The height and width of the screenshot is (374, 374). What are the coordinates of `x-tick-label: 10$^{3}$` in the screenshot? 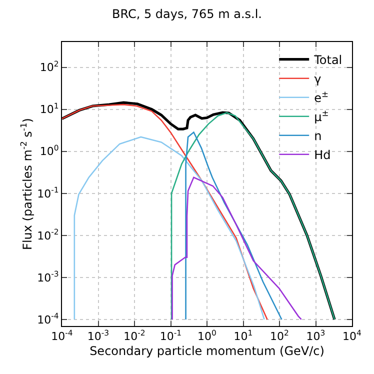 It's located at (316, 336).